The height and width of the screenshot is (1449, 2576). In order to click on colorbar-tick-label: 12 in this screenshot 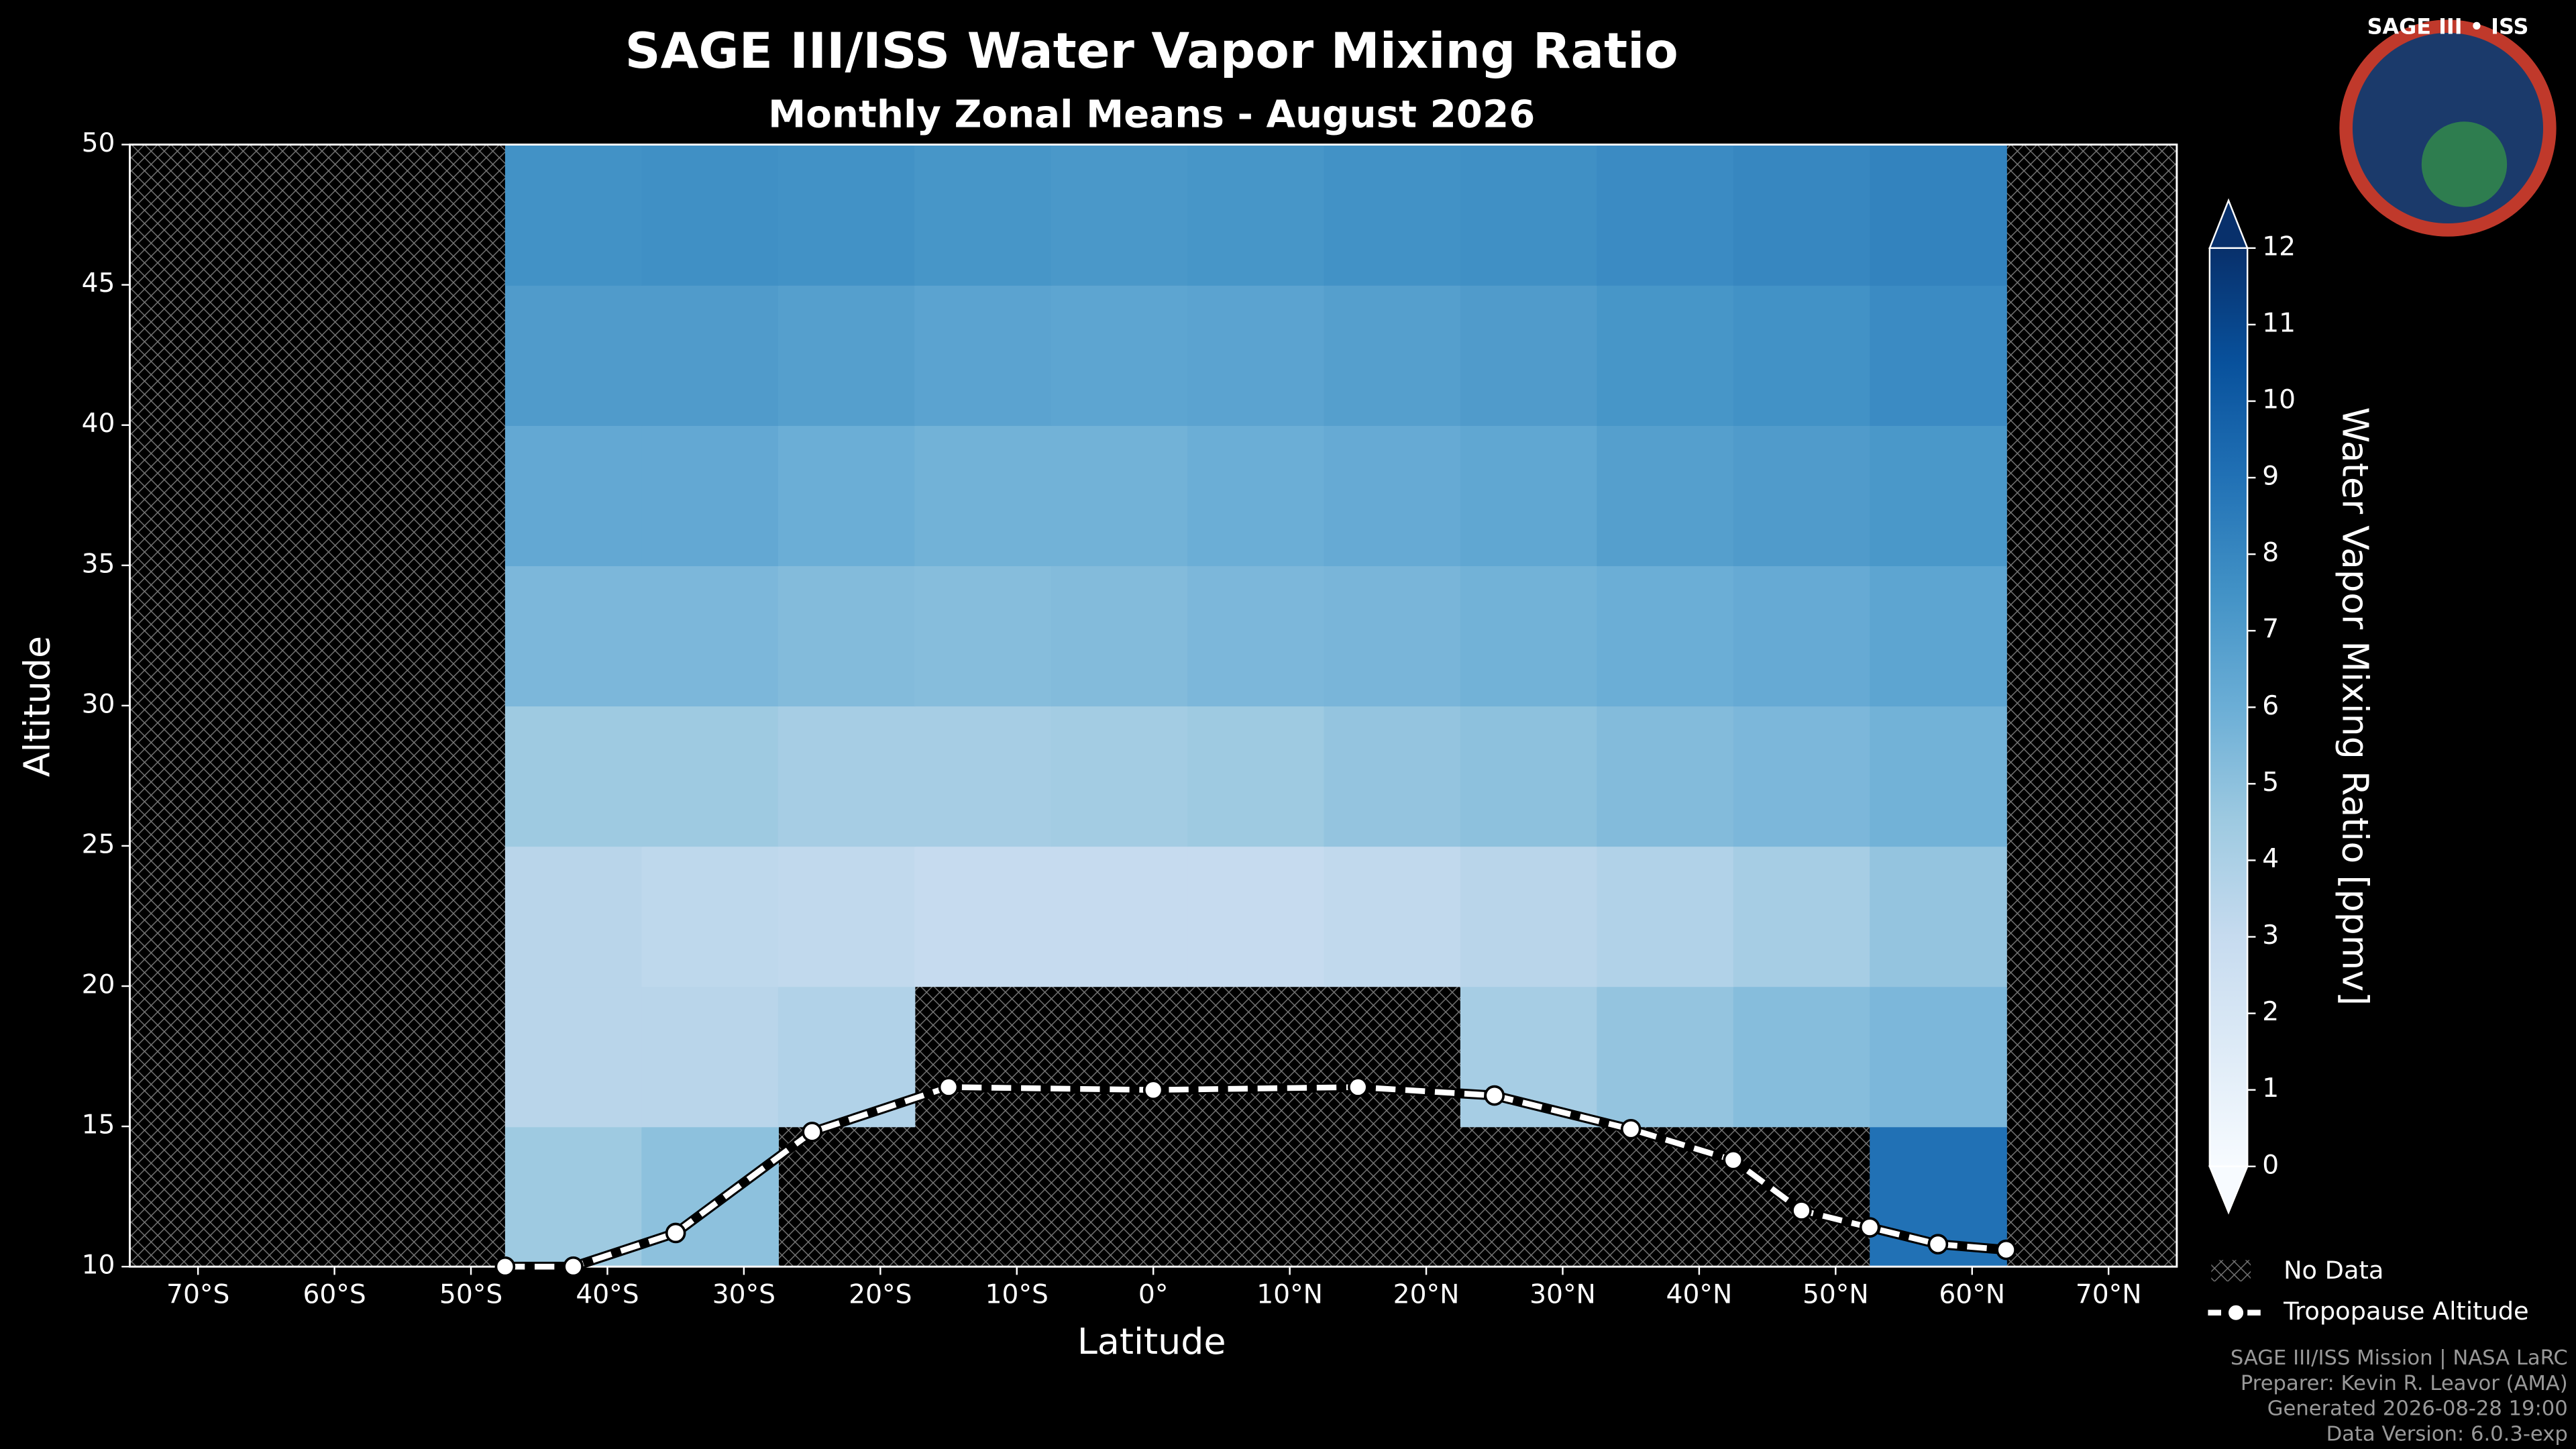, I will do `click(2279, 246)`.